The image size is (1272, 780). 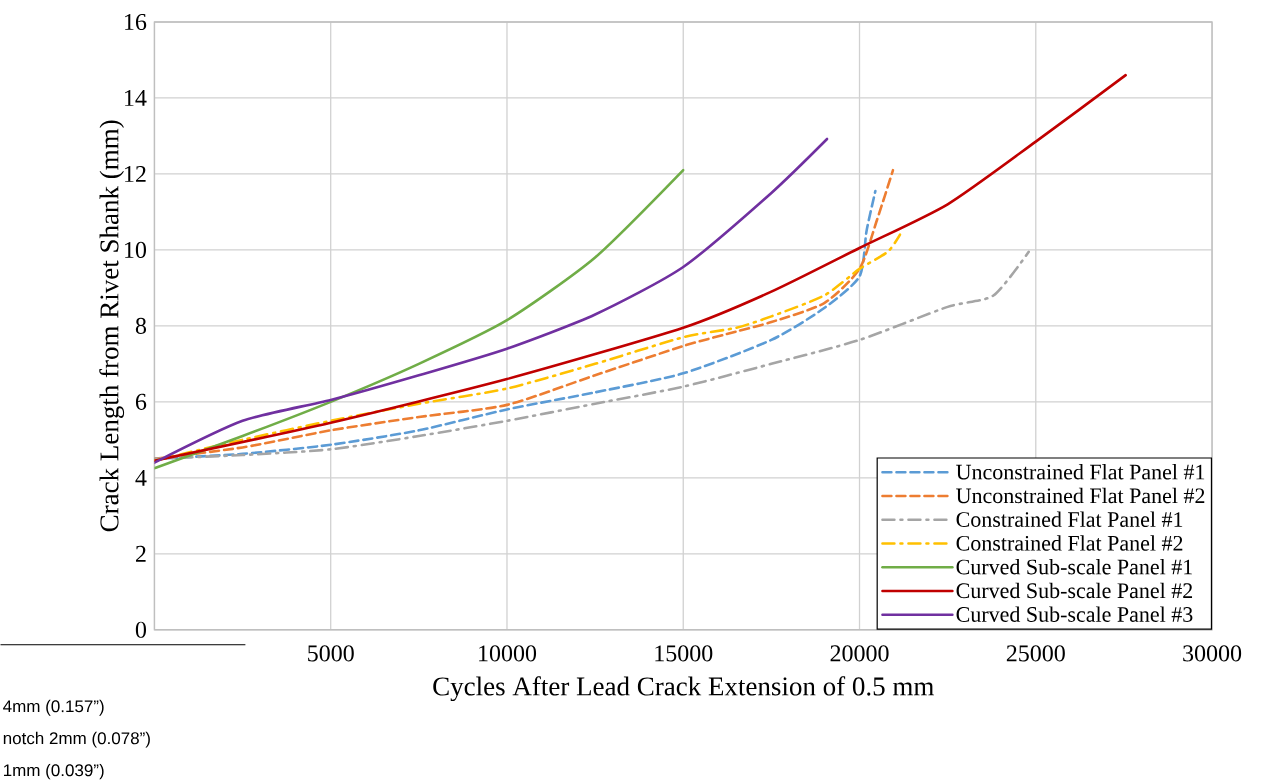 What do you see at coordinates (1074, 614) in the screenshot?
I see `legend-label: Curved Sub-scale Panel #3` at bounding box center [1074, 614].